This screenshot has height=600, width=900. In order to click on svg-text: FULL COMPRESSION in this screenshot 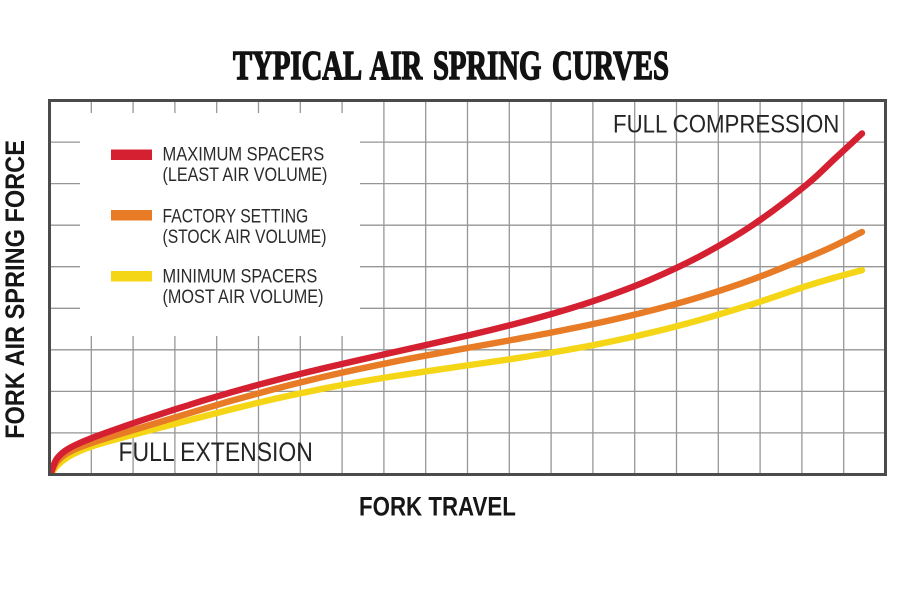, I will do `click(726, 123)`.